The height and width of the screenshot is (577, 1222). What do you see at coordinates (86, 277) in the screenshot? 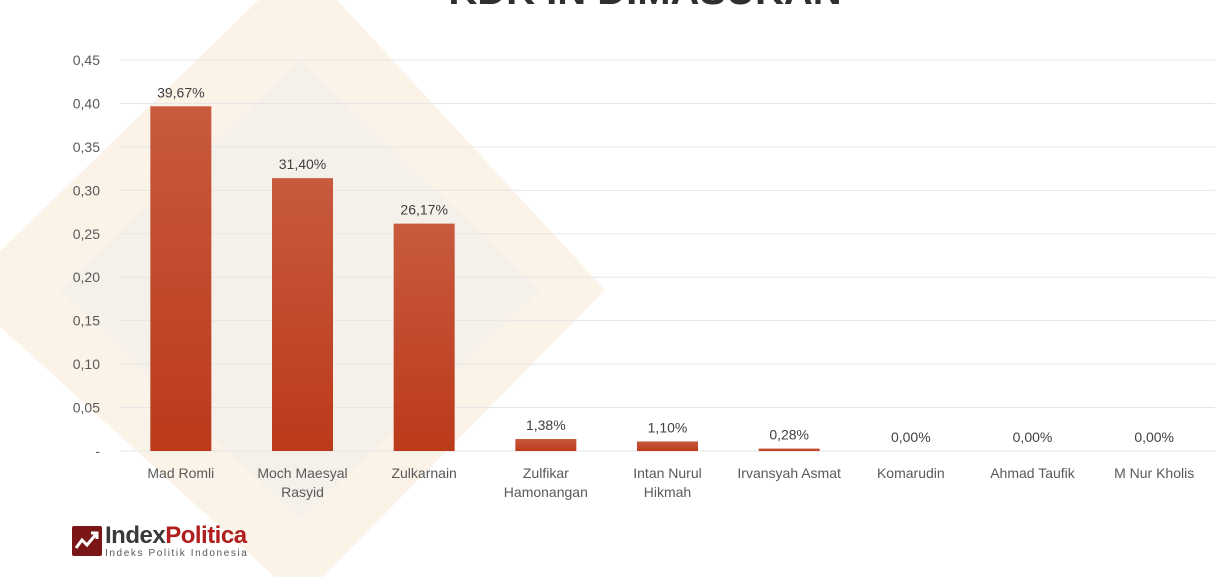
I see `y-tick-label: 0,20` at bounding box center [86, 277].